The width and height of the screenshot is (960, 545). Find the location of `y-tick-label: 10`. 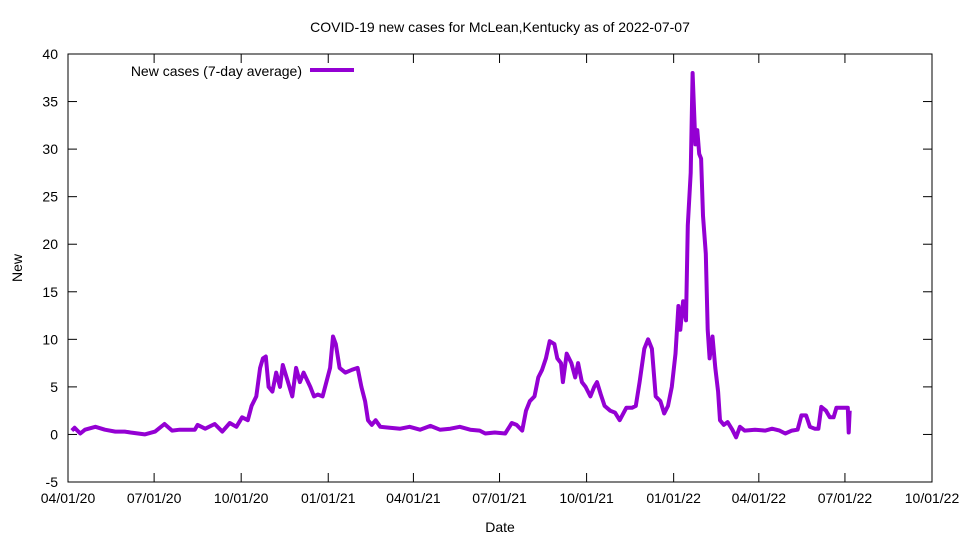

y-tick-label: 10 is located at coordinates (50, 339).